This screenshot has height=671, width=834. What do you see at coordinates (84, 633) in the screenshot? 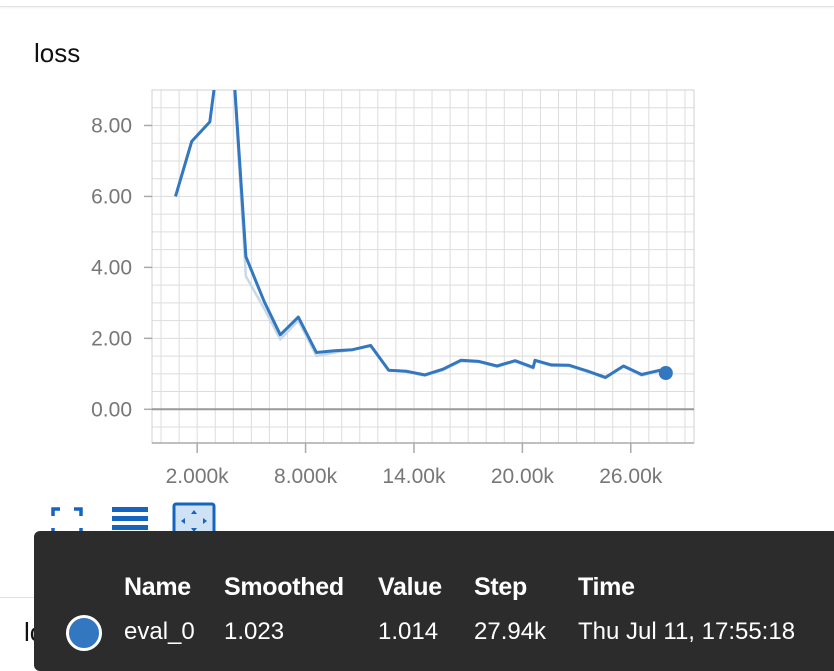
I see `series-color-swatch` at bounding box center [84, 633].